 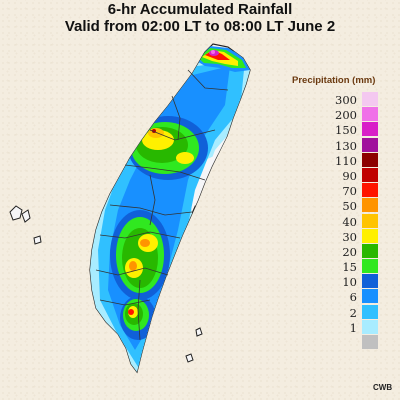 I want to click on legend-label: 200, so click(x=346, y=115).